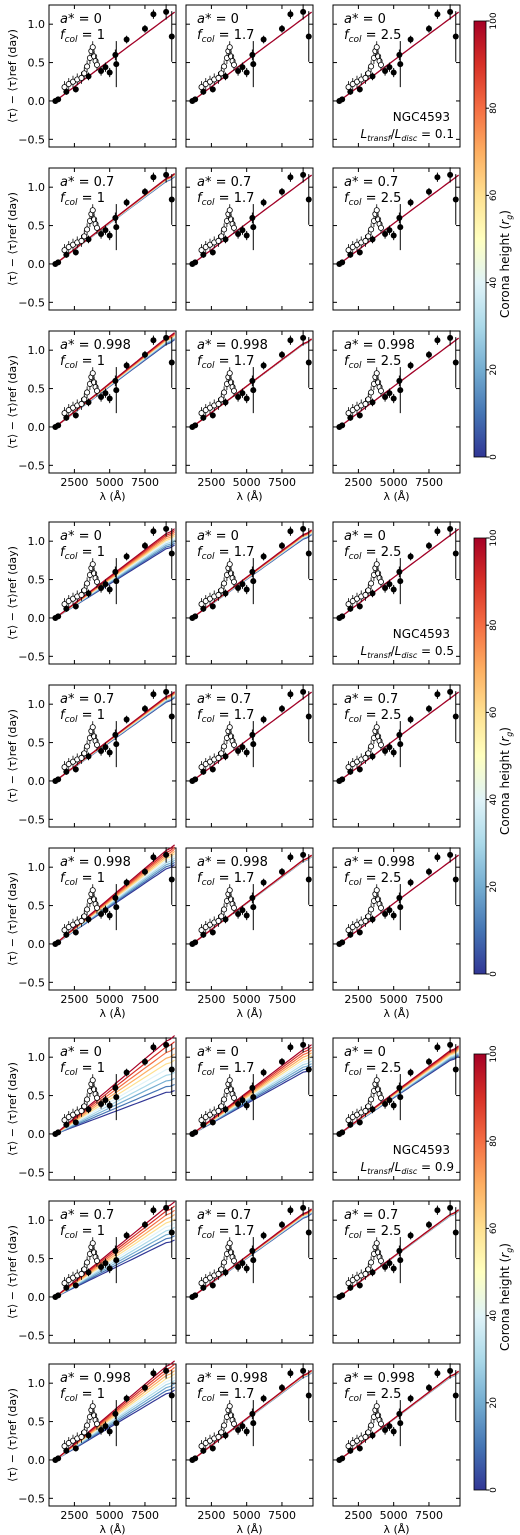 This screenshot has height=1535, width=520. Describe the element at coordinates (232, 1378) in the screenshot. I see `spin-label: a* = 0.998` at that location.